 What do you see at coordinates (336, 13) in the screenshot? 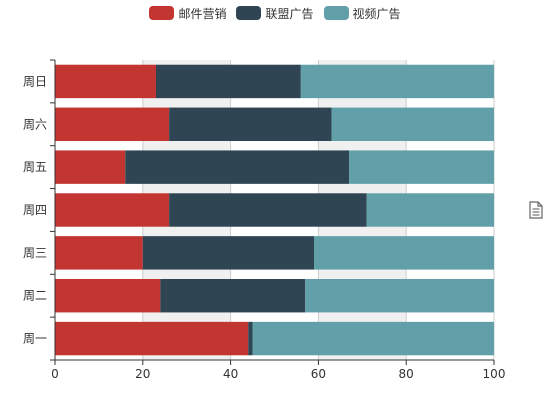
I see `legend-swatch-video` at bounding box center [336, 13].